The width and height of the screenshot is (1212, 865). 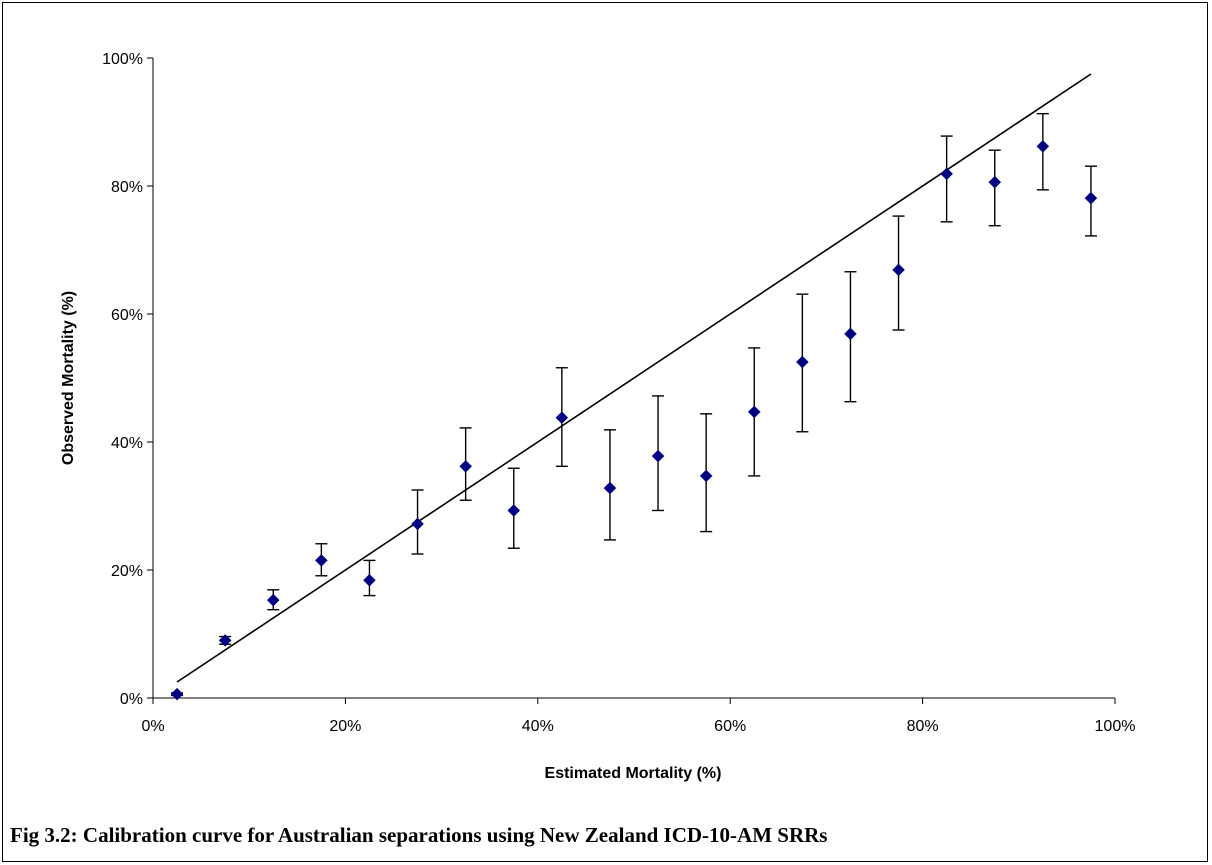 I want to click on x-tick-label: 80%, so click(x=923, y=726).